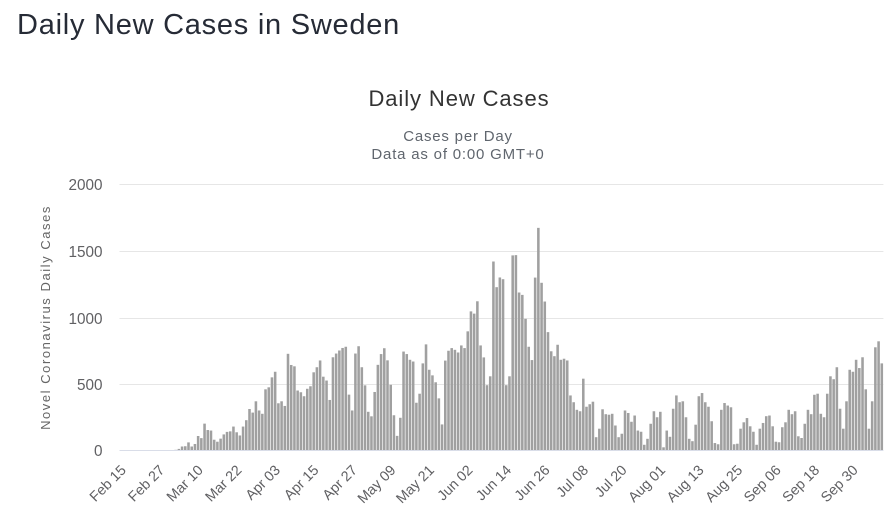 The height and width of the screenshot is (524, 891). I want to click on svg-text: Feb 15, so click(108, 483).